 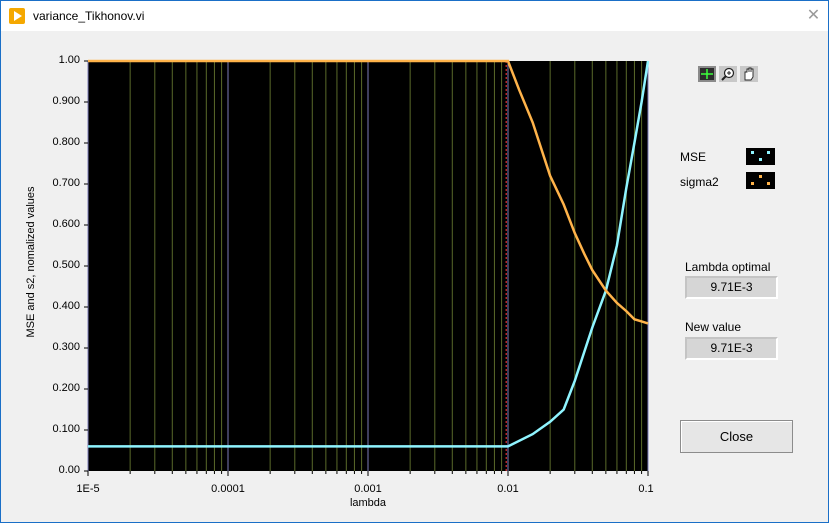 What do you see at coordinates (66, 101) in the screenshot?
I see `y-tick-label: 0.900` at bounding box center [66, 101].